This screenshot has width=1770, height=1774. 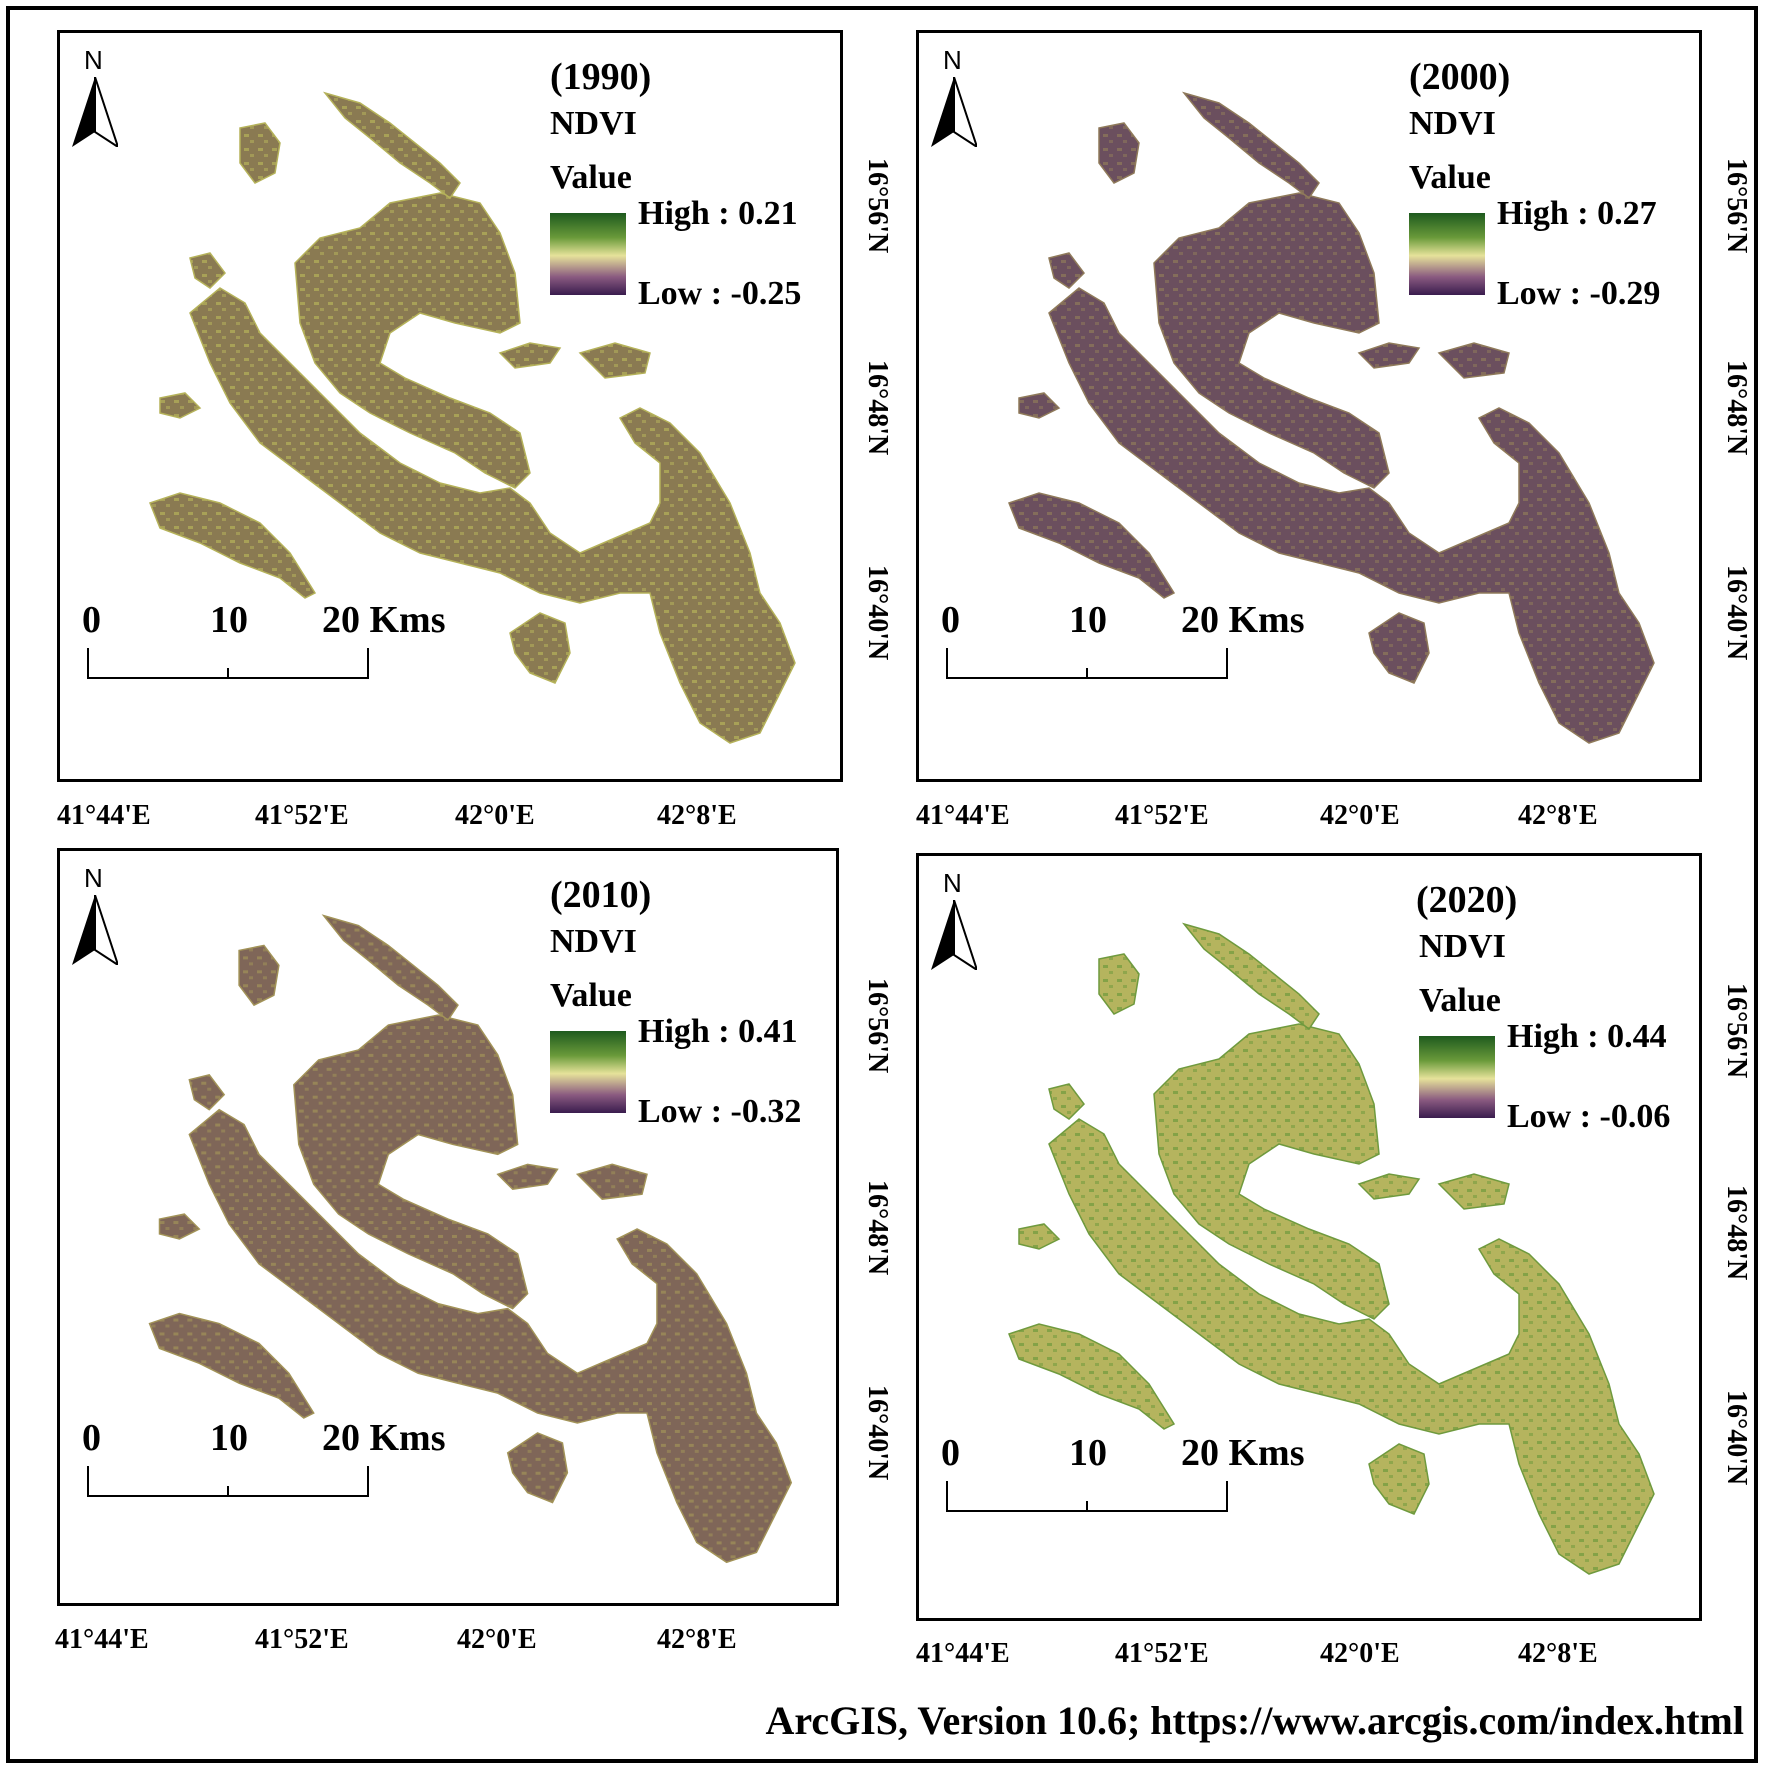 What do you see at coordinates (1589, 1116) in the screenshot?
I see `legend-low-value: Low : -0.06` at bounding box center [1589, 1116].